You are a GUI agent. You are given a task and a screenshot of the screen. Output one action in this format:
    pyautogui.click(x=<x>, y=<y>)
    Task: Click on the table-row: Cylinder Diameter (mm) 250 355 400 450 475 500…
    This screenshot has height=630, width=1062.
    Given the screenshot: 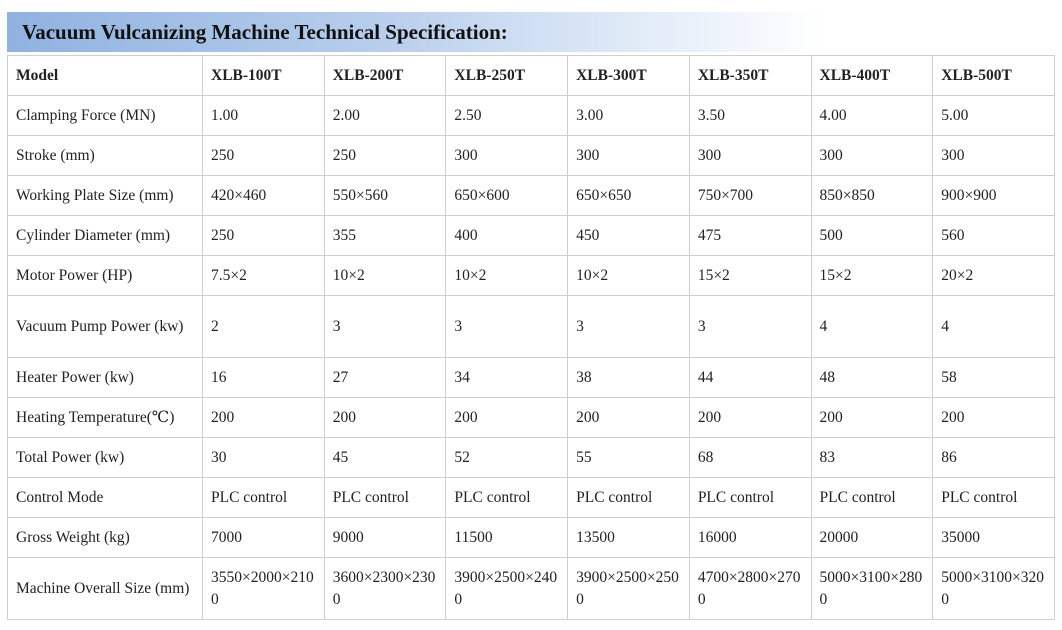 What is the action you would take?
    pyautogui.click(x=531, y=235)
    